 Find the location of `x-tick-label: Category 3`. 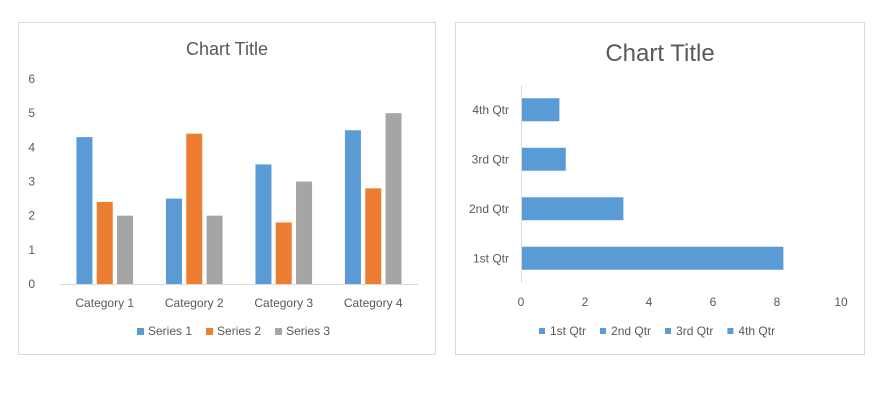

x-tick-label: Category 3 is located at coordinates (283, 303).